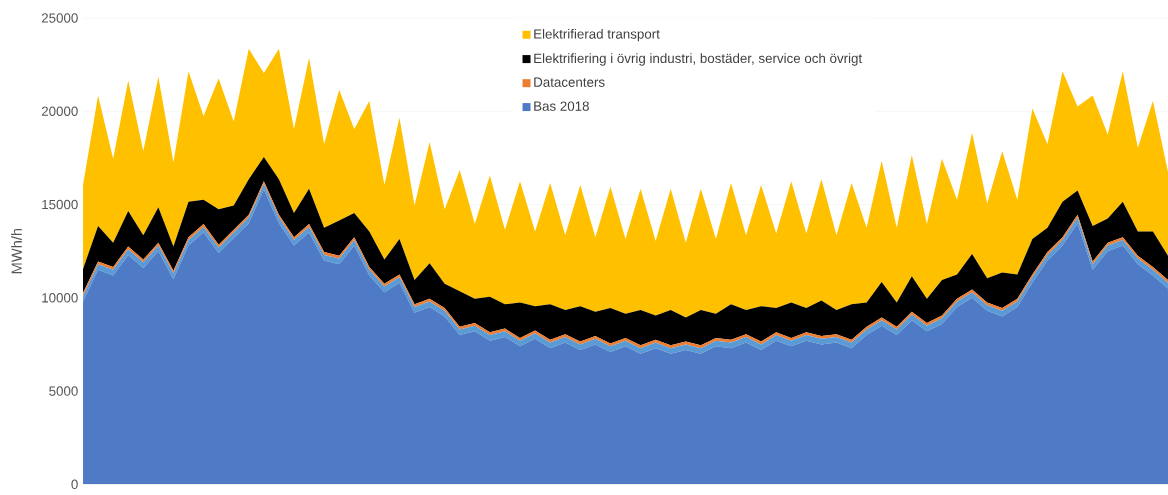  I want to click on legend-label: Datacenters, so click(569, 82).